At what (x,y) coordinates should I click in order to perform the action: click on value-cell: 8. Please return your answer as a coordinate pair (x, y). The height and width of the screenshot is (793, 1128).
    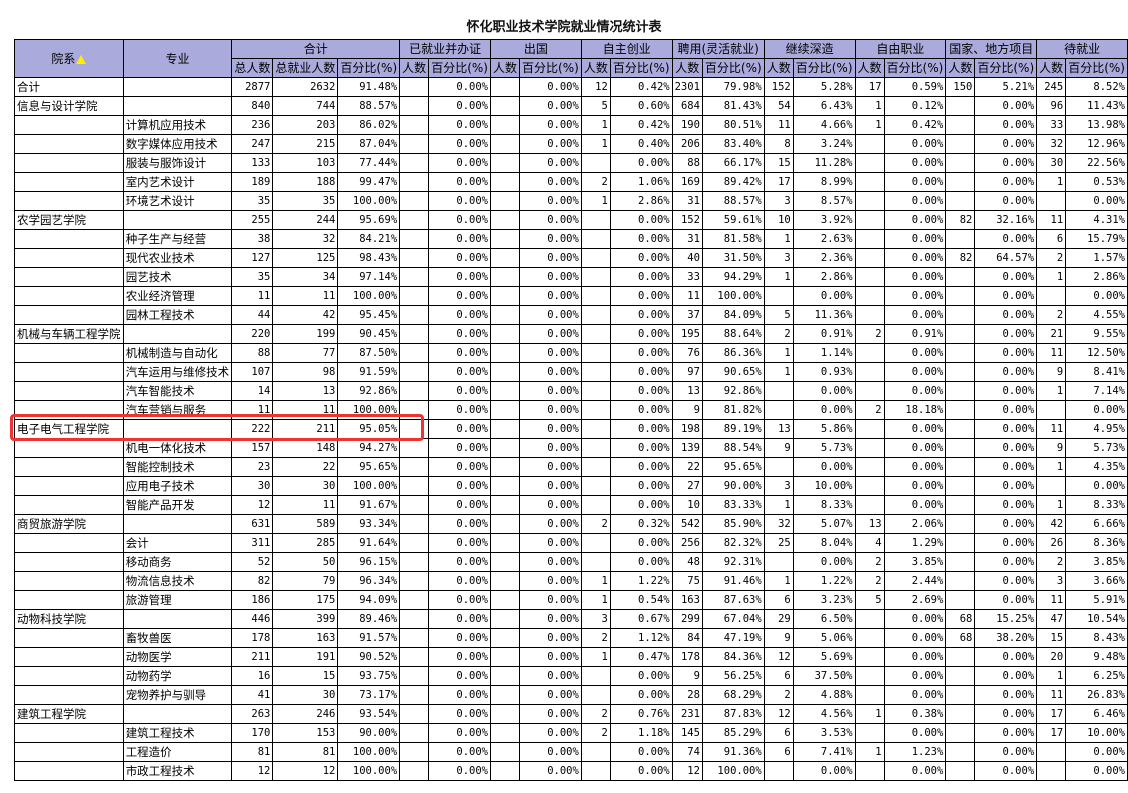
    Looking at the image, I should click on (778, 144).